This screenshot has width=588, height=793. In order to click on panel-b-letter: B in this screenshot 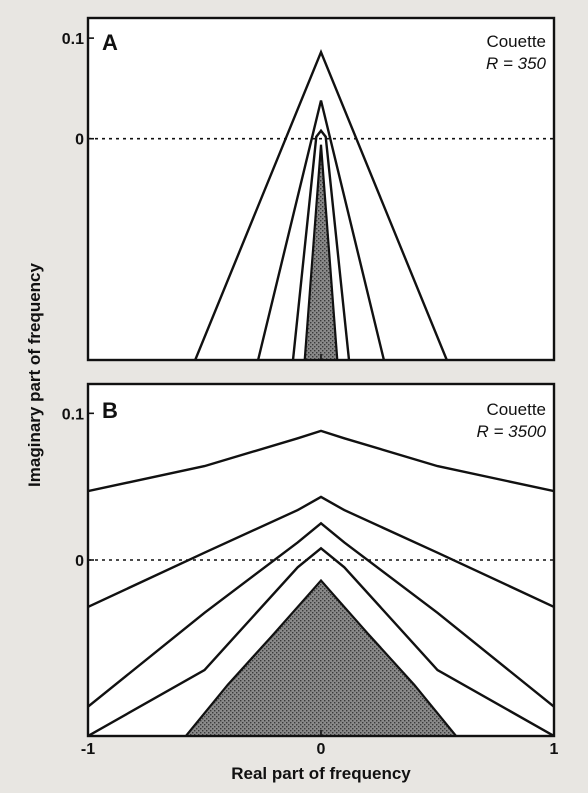, I will do `click(110, 410)`.